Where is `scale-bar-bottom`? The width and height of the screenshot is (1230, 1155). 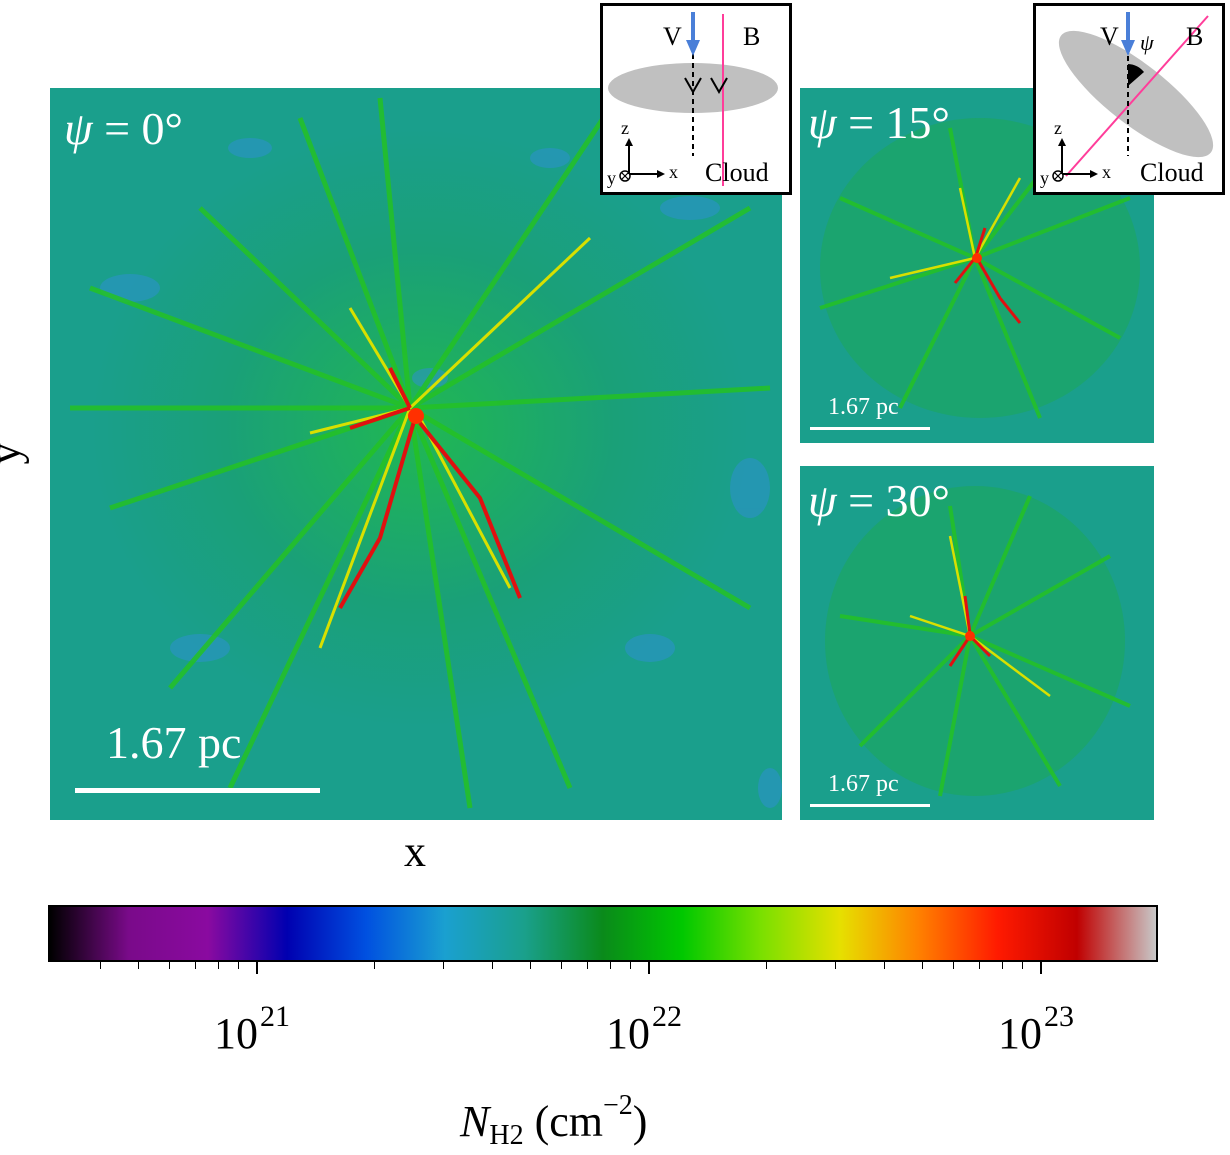 scale-bar-bottom is located at coordinates (870, 805).